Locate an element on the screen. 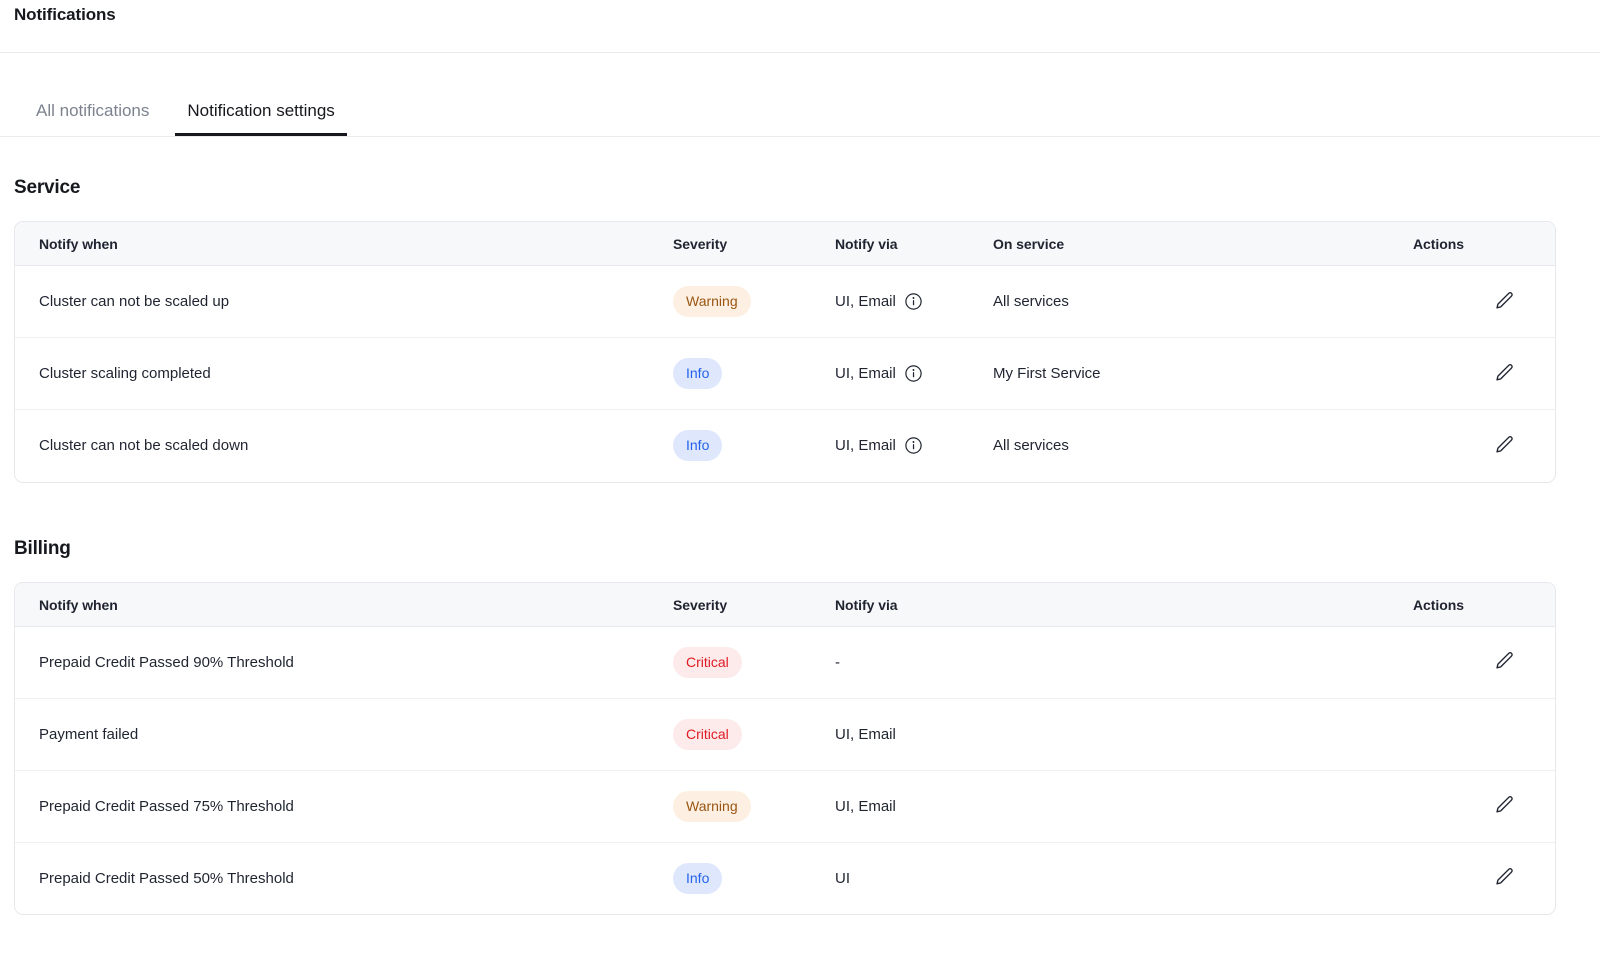  on-service-text: My First Service is located at coordinates (1047, 373).